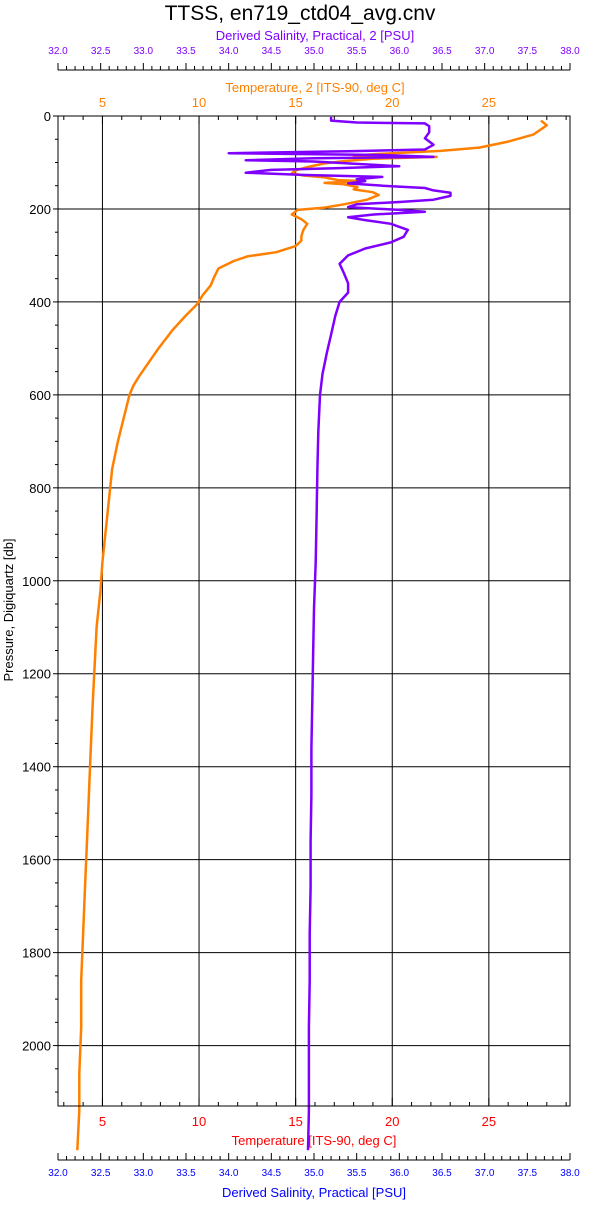 Image resolution: width=600 pixels, height=1205 pixels. Describe the element at coordinates (528, 51) in the screenshot. I see `top-salinity-axis-tick-label: 37.5` at that location.